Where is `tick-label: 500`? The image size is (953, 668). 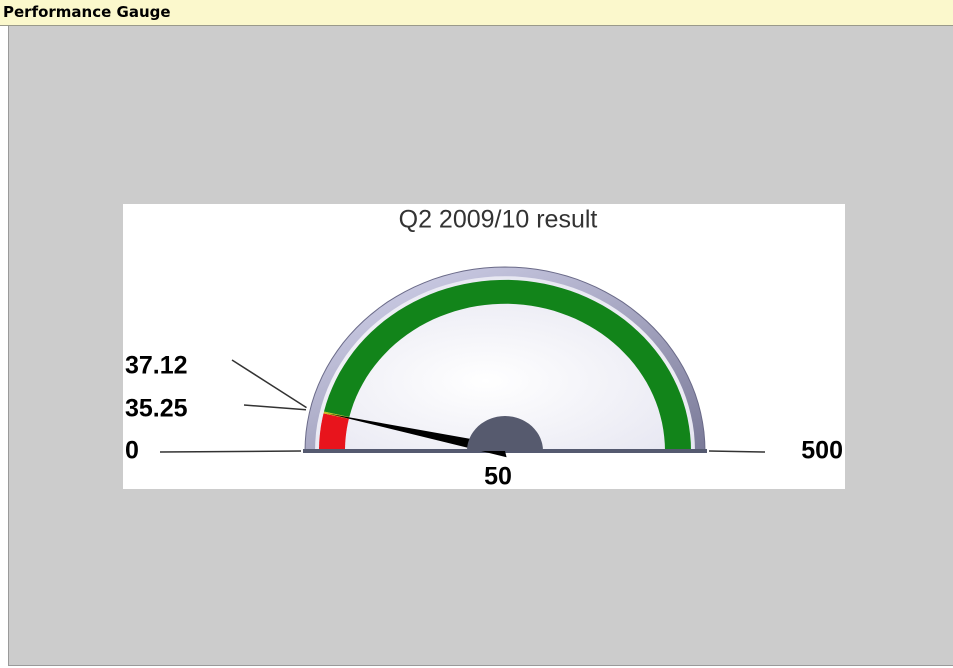
tick-label: 500 is located at coordinates (822, 451).